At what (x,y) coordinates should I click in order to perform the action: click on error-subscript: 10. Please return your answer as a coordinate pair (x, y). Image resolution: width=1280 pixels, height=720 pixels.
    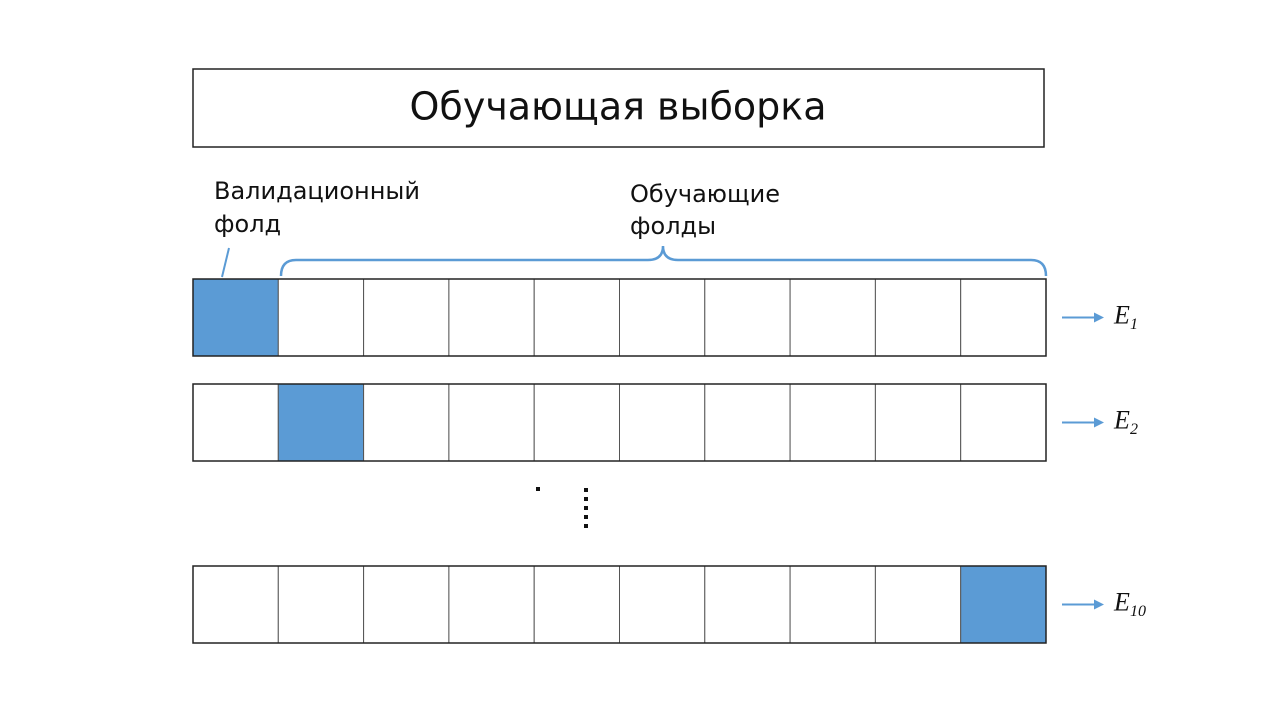
    Looking at the image, I should click on (1138, 611).